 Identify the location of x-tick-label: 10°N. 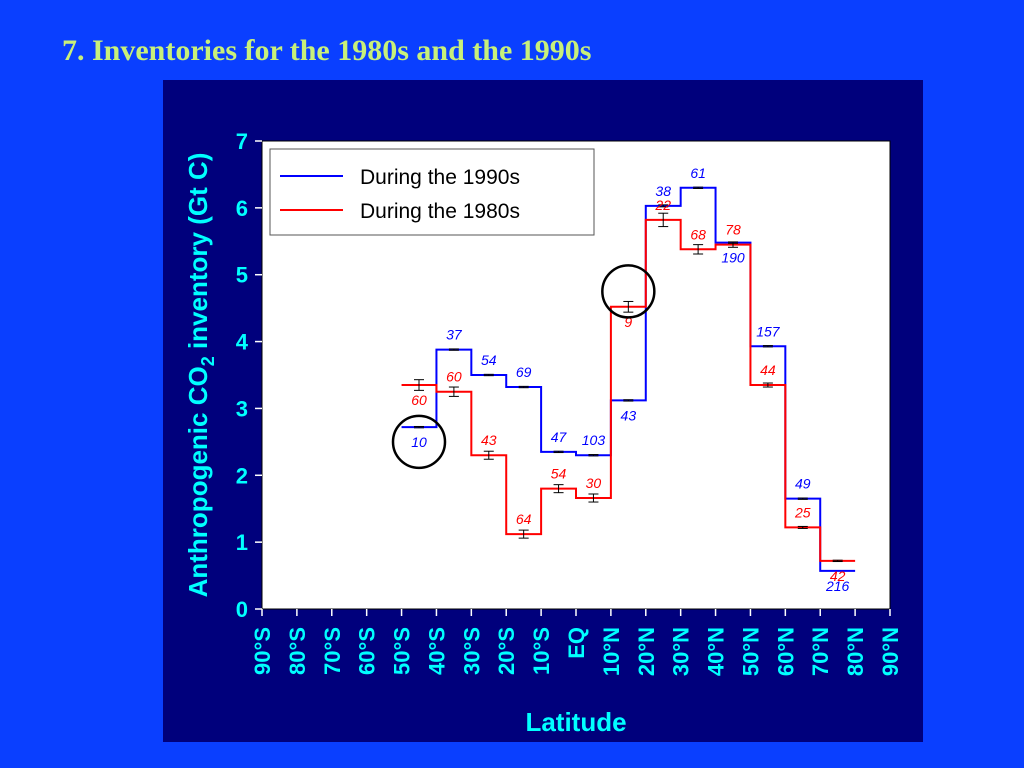
(611, 651).